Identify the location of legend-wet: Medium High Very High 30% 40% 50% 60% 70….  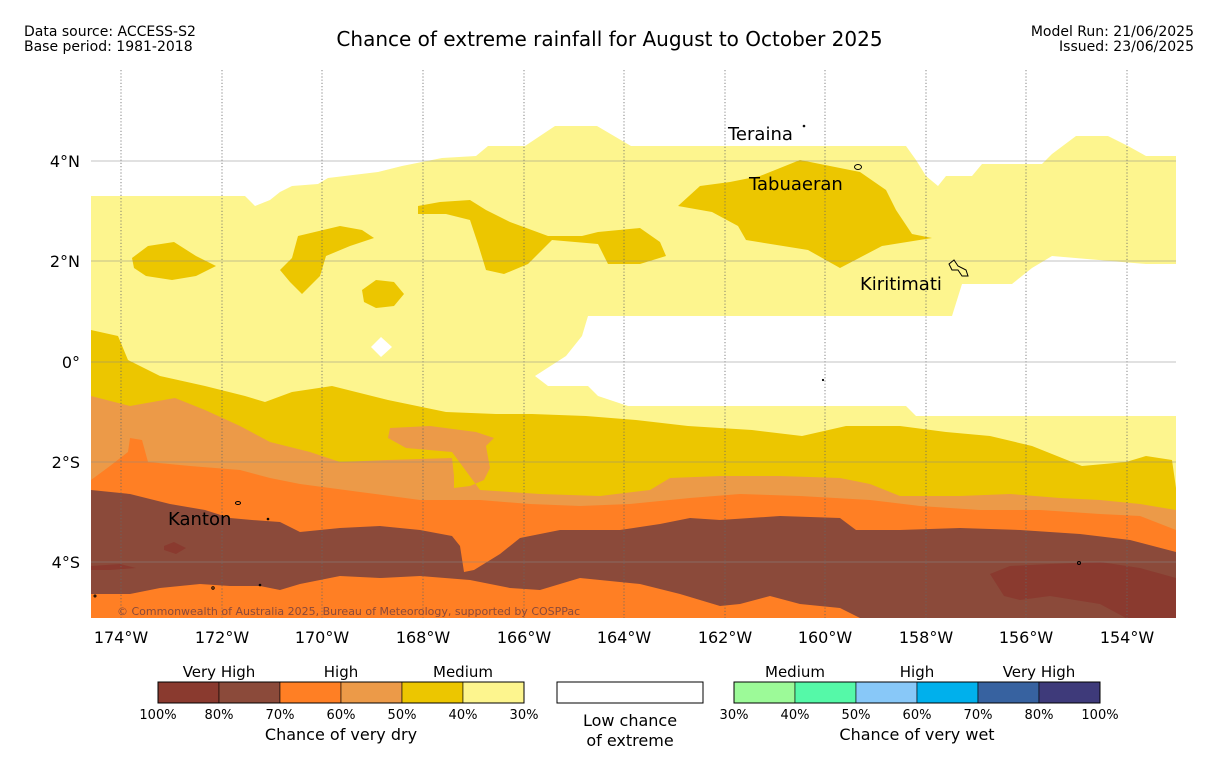
(919, 703).